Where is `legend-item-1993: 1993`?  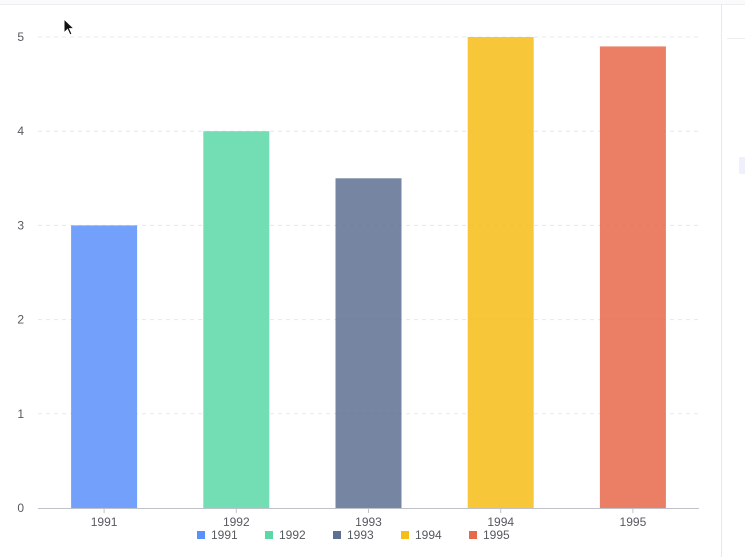 legend-item-1993: 1993 is located at coordinates (353, 535).